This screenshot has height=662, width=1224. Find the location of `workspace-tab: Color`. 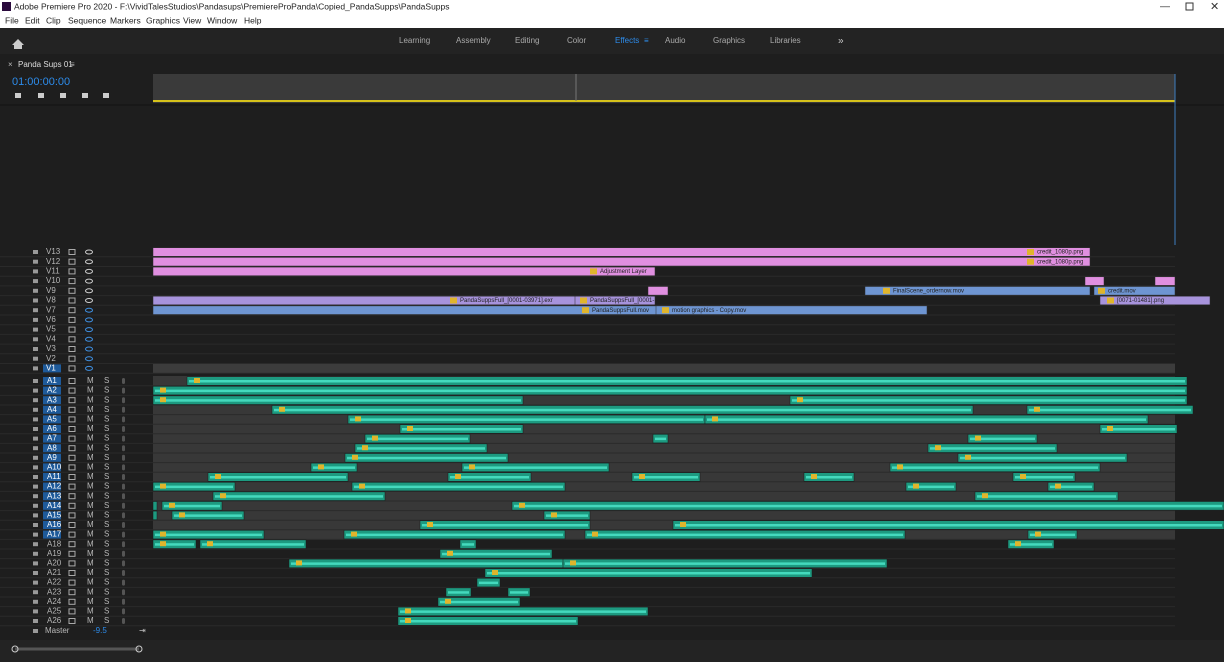

workspace-tab: Color is located at coordinates (576, 40).